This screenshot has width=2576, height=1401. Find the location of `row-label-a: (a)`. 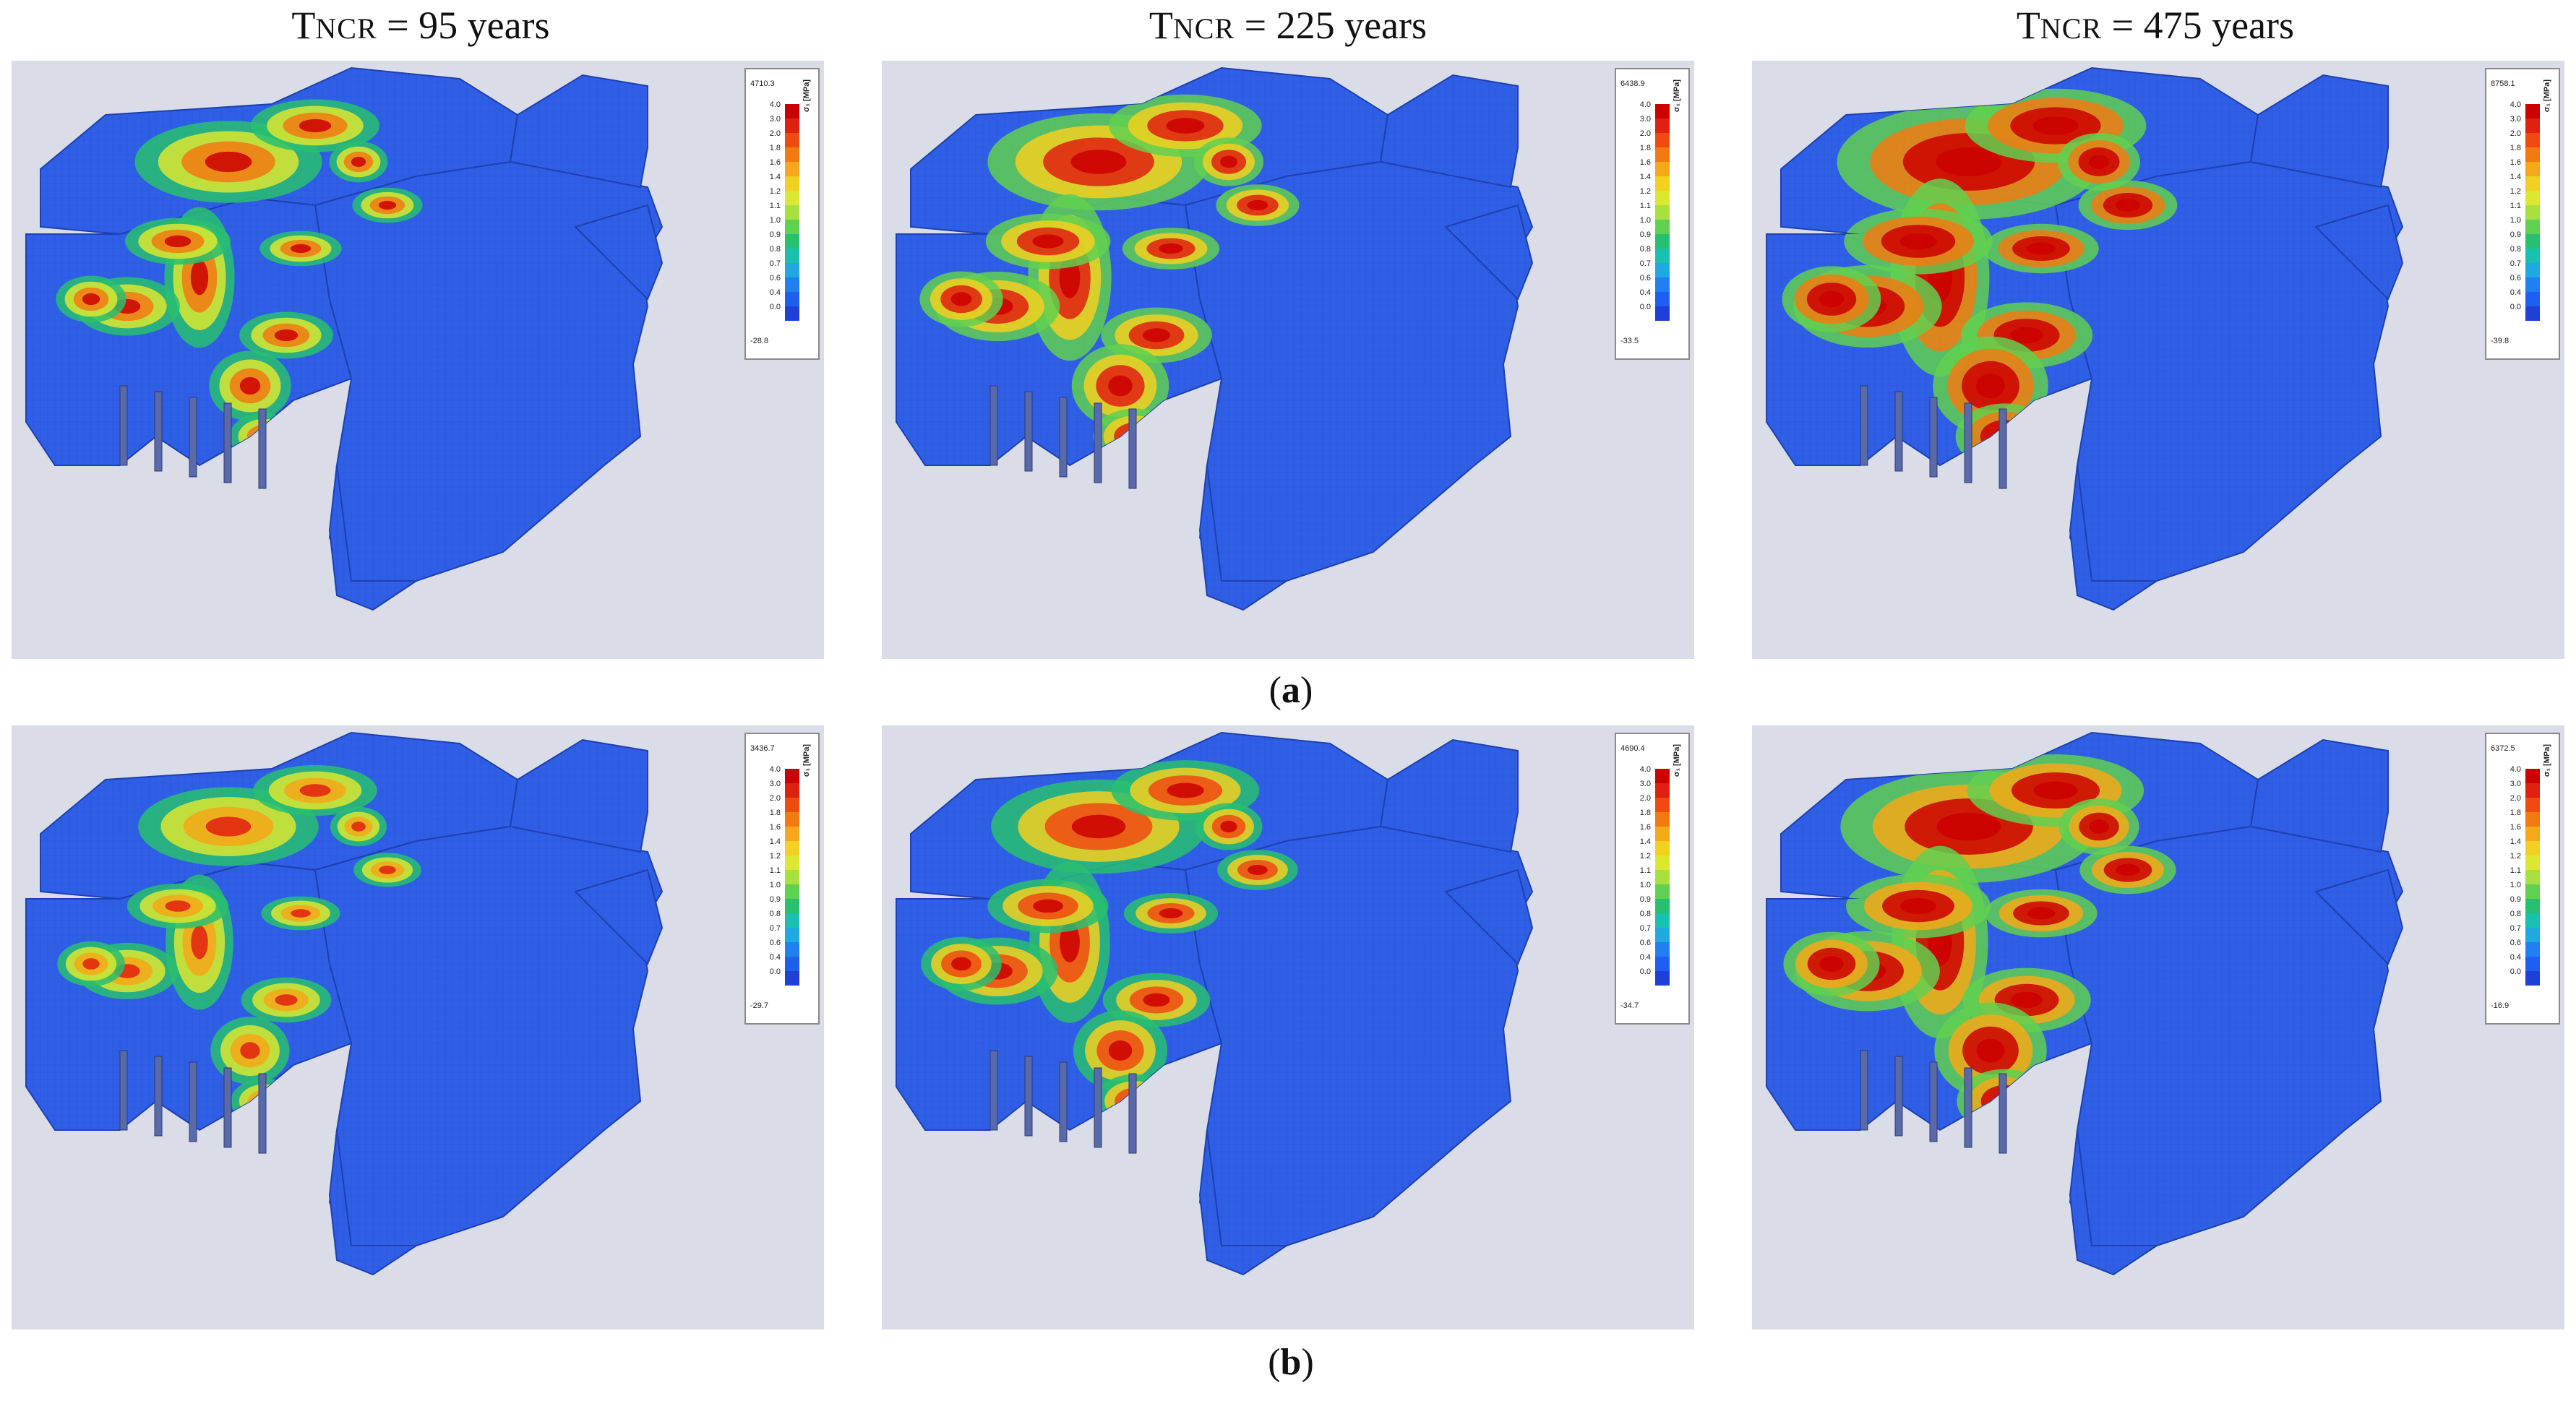

row-label-a: (a) is located at coordinates (1290, 690).